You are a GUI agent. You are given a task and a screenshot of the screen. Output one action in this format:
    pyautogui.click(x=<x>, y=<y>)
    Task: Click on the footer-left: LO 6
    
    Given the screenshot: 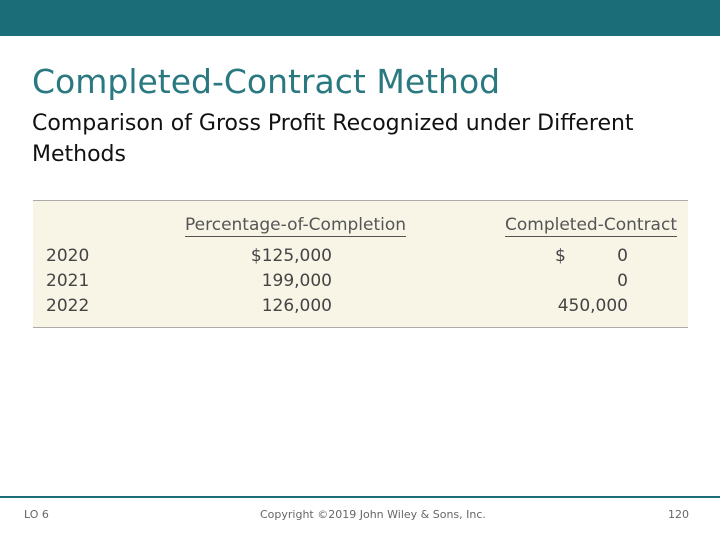 What is the action you would take?
    pyautogui.click(x=36, y=514)
    